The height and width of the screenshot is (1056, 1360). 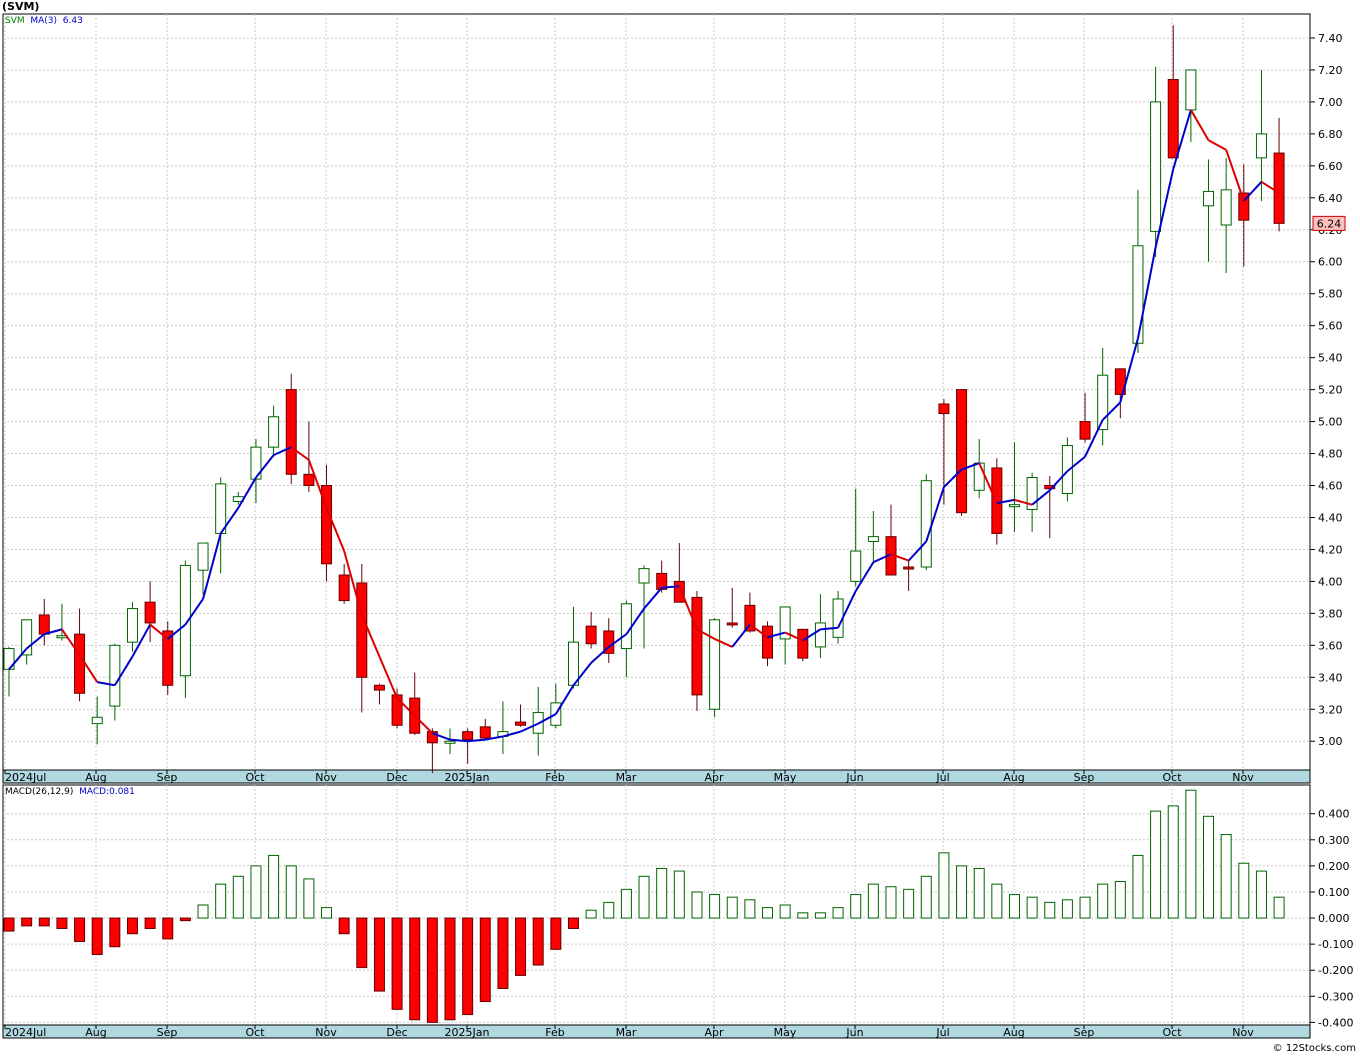 I want to click on price-legend-ma-value: 6.43, so click(x=72, y=21).